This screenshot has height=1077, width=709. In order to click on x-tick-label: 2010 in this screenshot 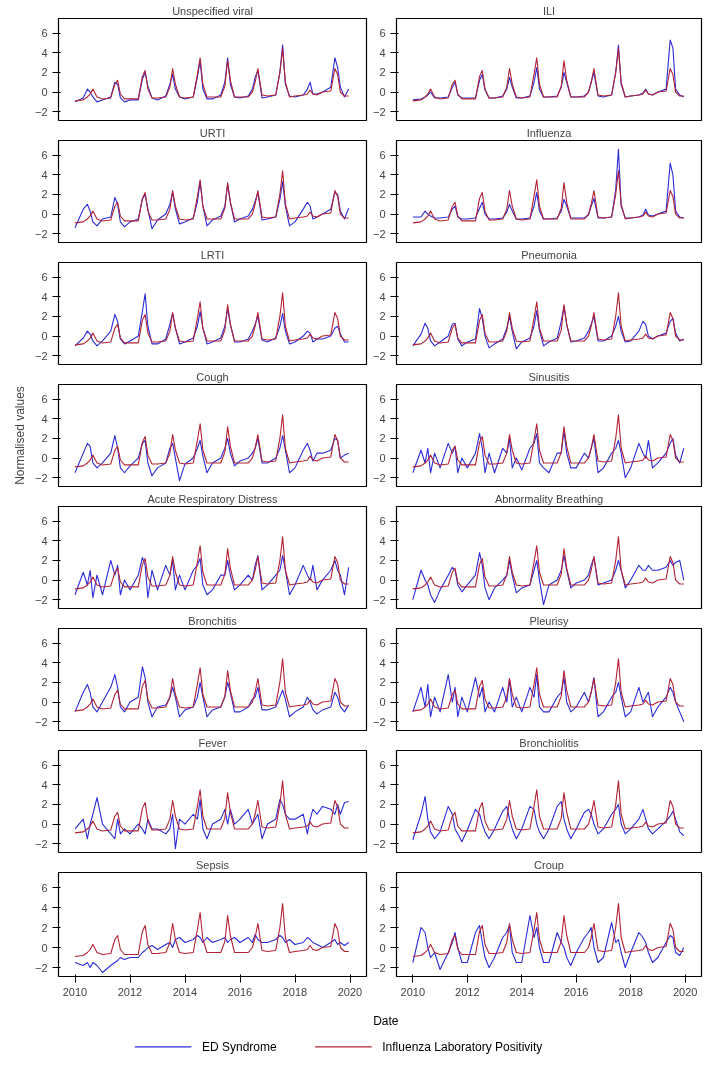, I will do `click(75, 991)`.